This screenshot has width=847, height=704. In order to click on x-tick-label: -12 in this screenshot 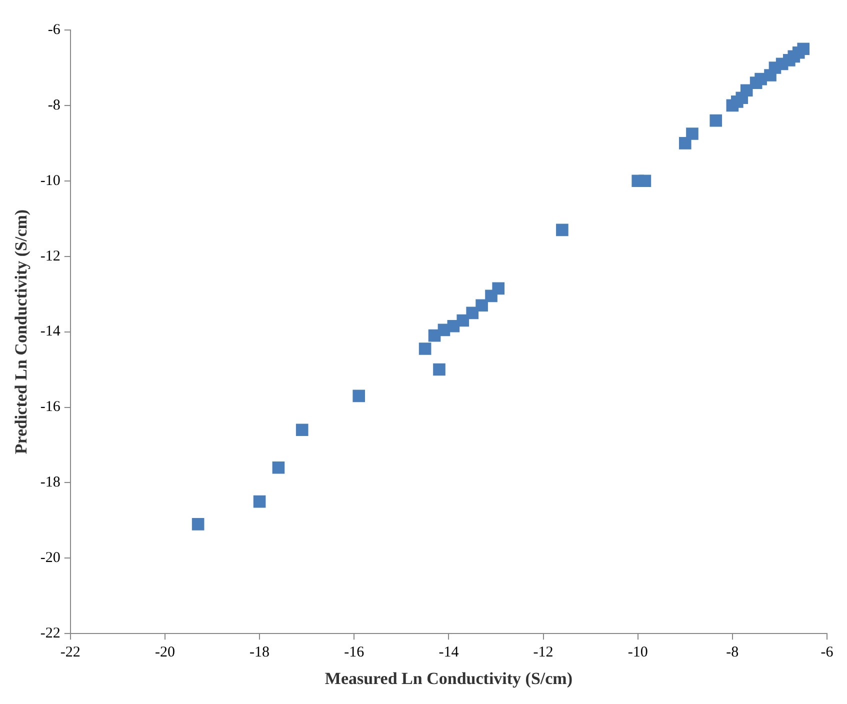, I will do `click(543, 652)`.